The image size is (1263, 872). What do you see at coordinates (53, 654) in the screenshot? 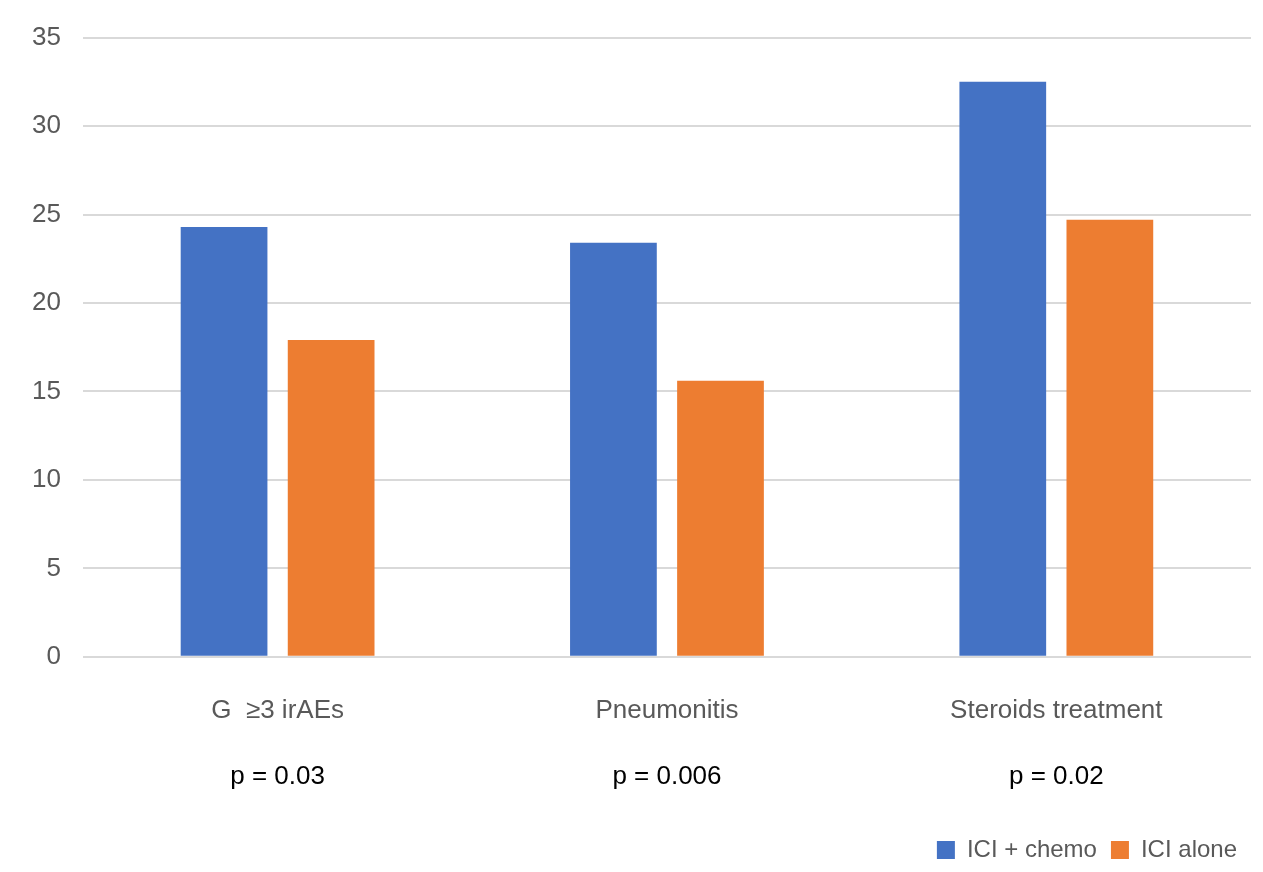
I see `y-tick-label: 0` at bounding box center [53, 654].